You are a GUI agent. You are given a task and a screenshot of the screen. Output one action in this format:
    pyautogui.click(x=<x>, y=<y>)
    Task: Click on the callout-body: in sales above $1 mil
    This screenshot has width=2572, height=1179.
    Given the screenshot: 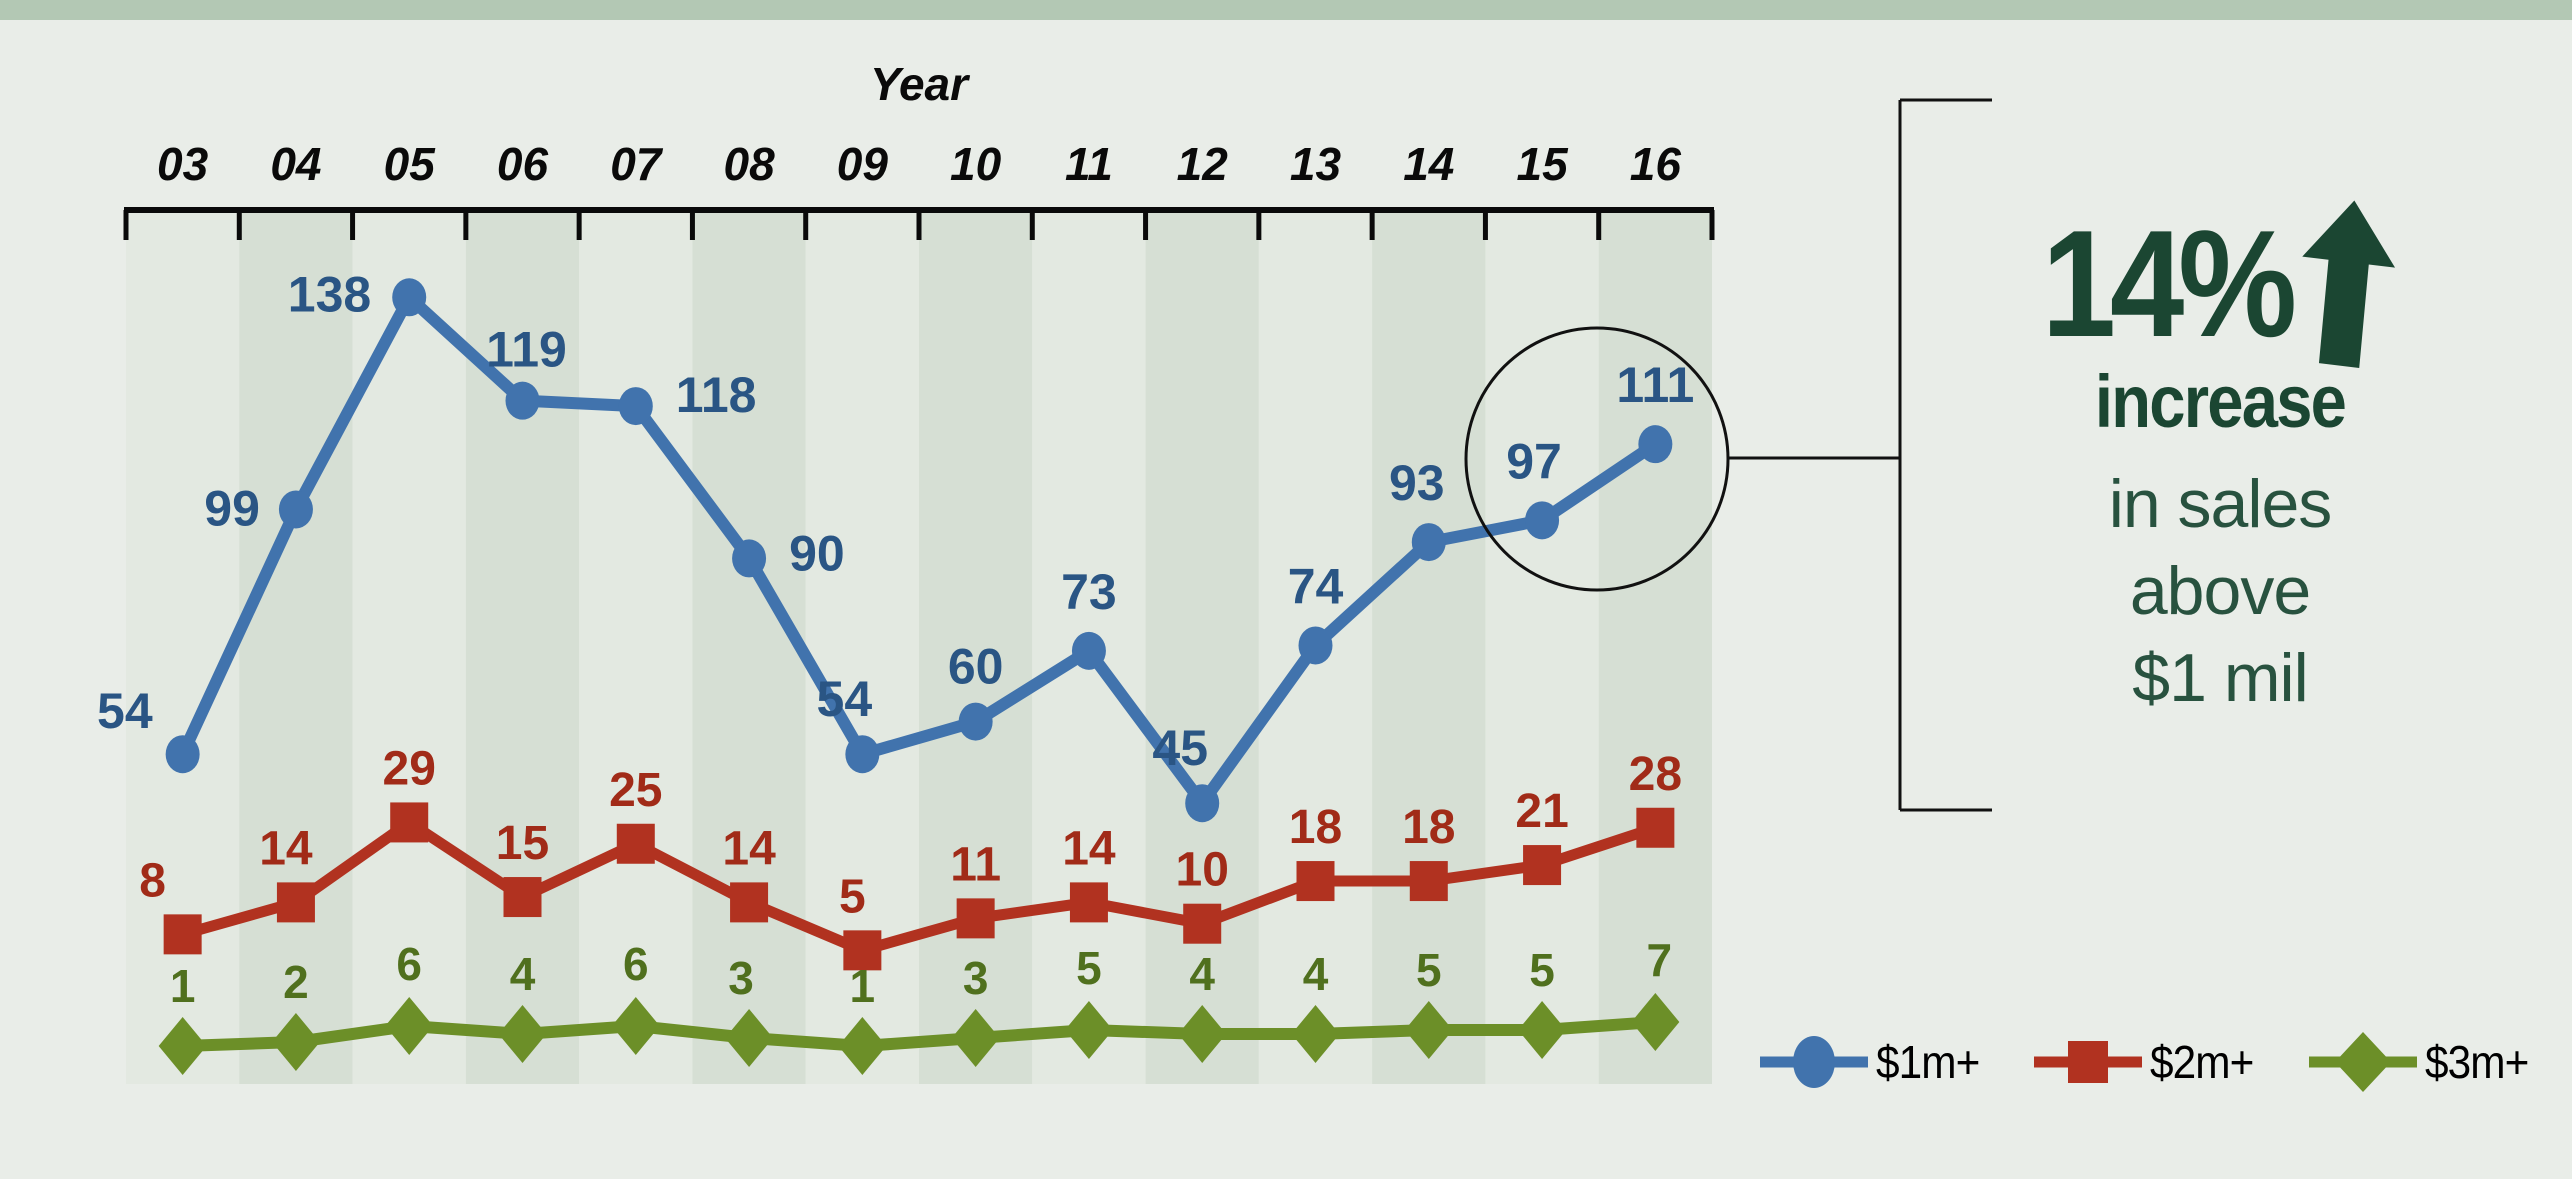 What is the action you would take?
    pyautogui.click(x=2220, y=591)
    